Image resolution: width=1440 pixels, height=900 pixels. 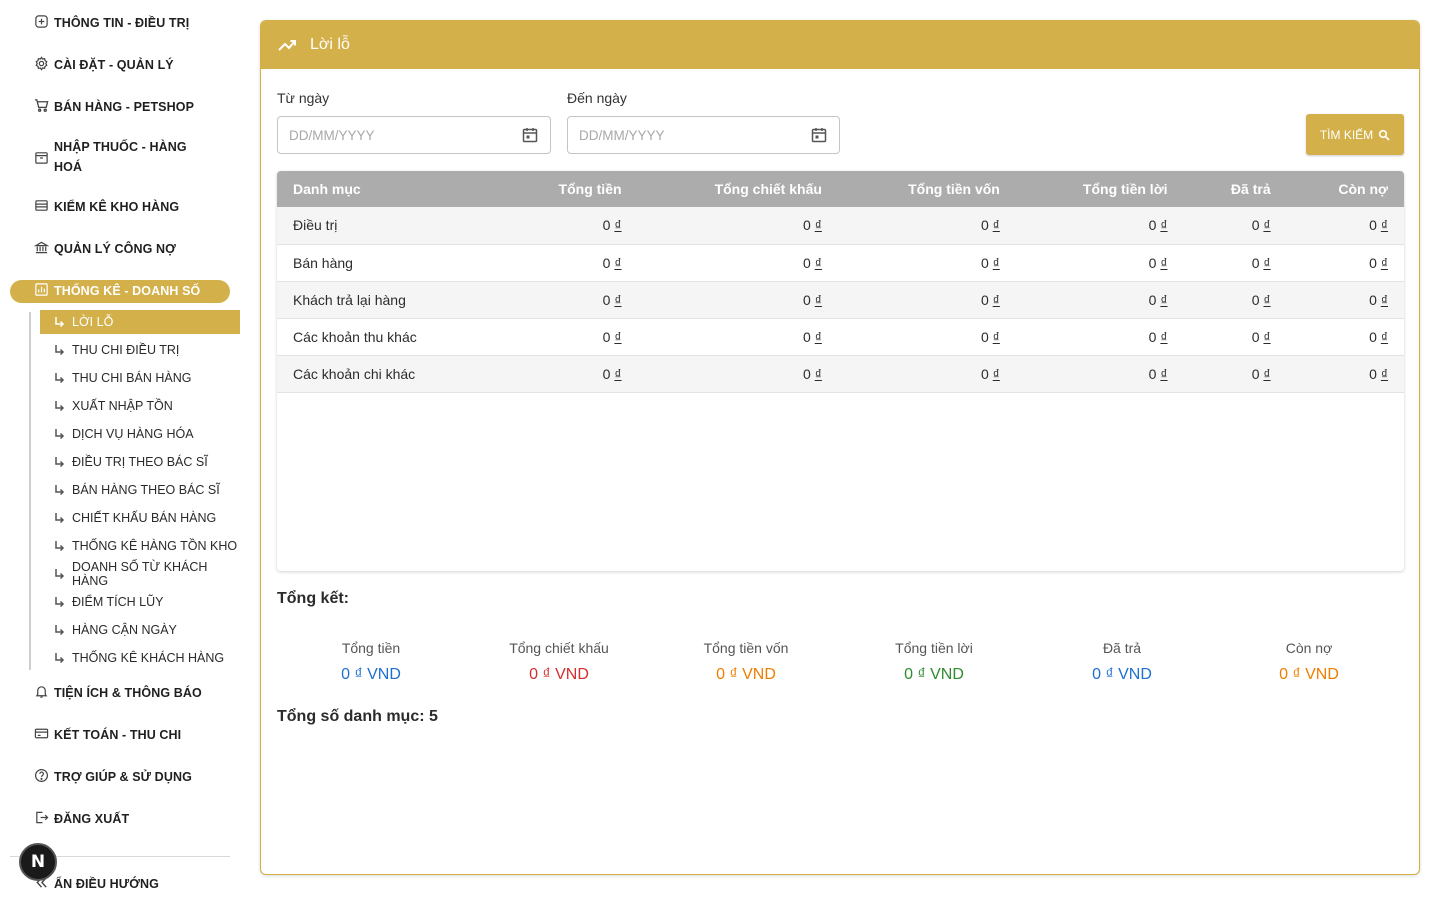 I want to click on nav-ban-hang-petshop: BÁN HÀNG - PETSHOP, so click(x=114, y=107).